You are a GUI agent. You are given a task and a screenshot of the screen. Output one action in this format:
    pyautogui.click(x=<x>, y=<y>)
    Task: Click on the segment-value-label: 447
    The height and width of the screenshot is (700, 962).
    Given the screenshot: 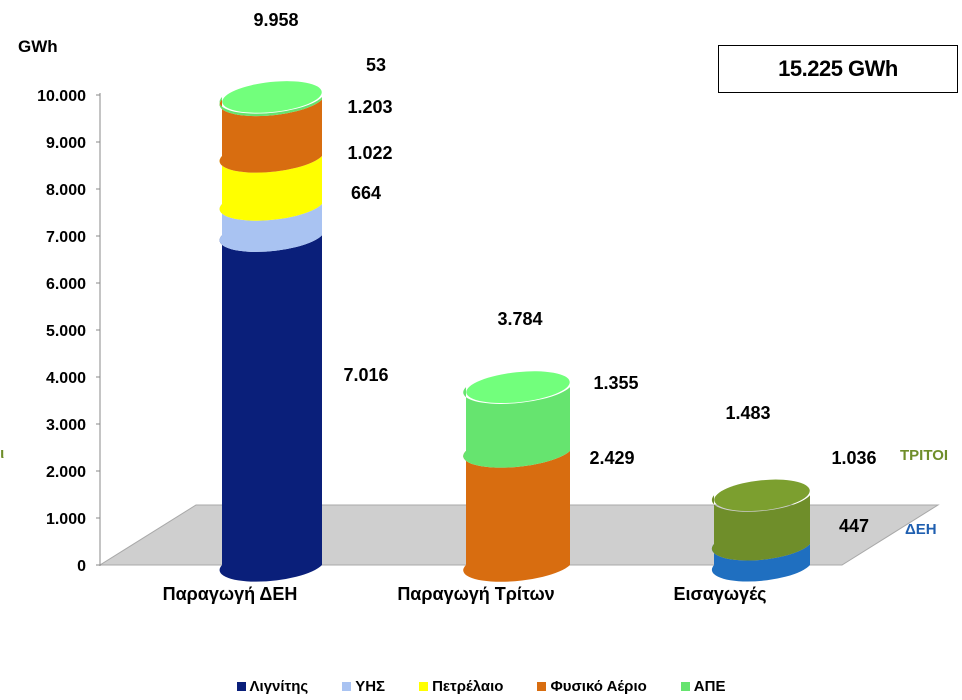 What is the action you would take?
    pyautogui.click(x=854, y=526)
    